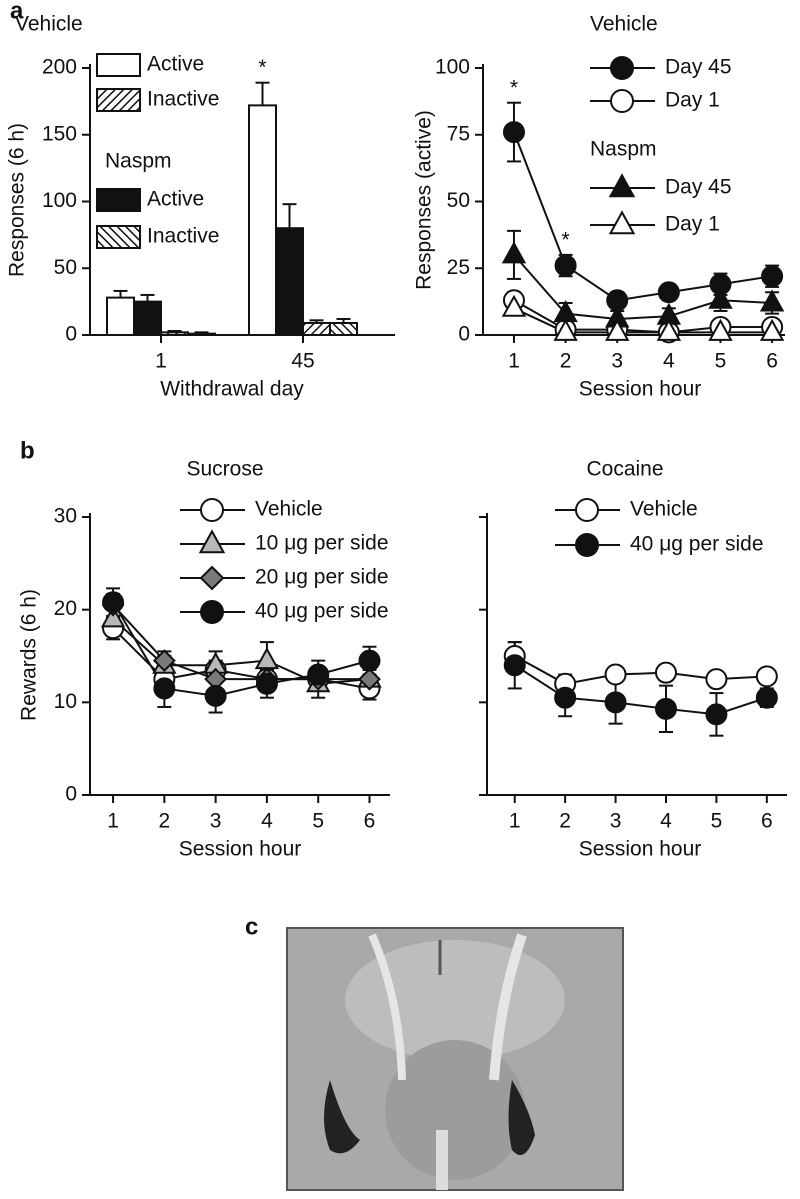 This screenshot has width=800, height=1199. I want to click on panel-label: a, so click(17, 12).